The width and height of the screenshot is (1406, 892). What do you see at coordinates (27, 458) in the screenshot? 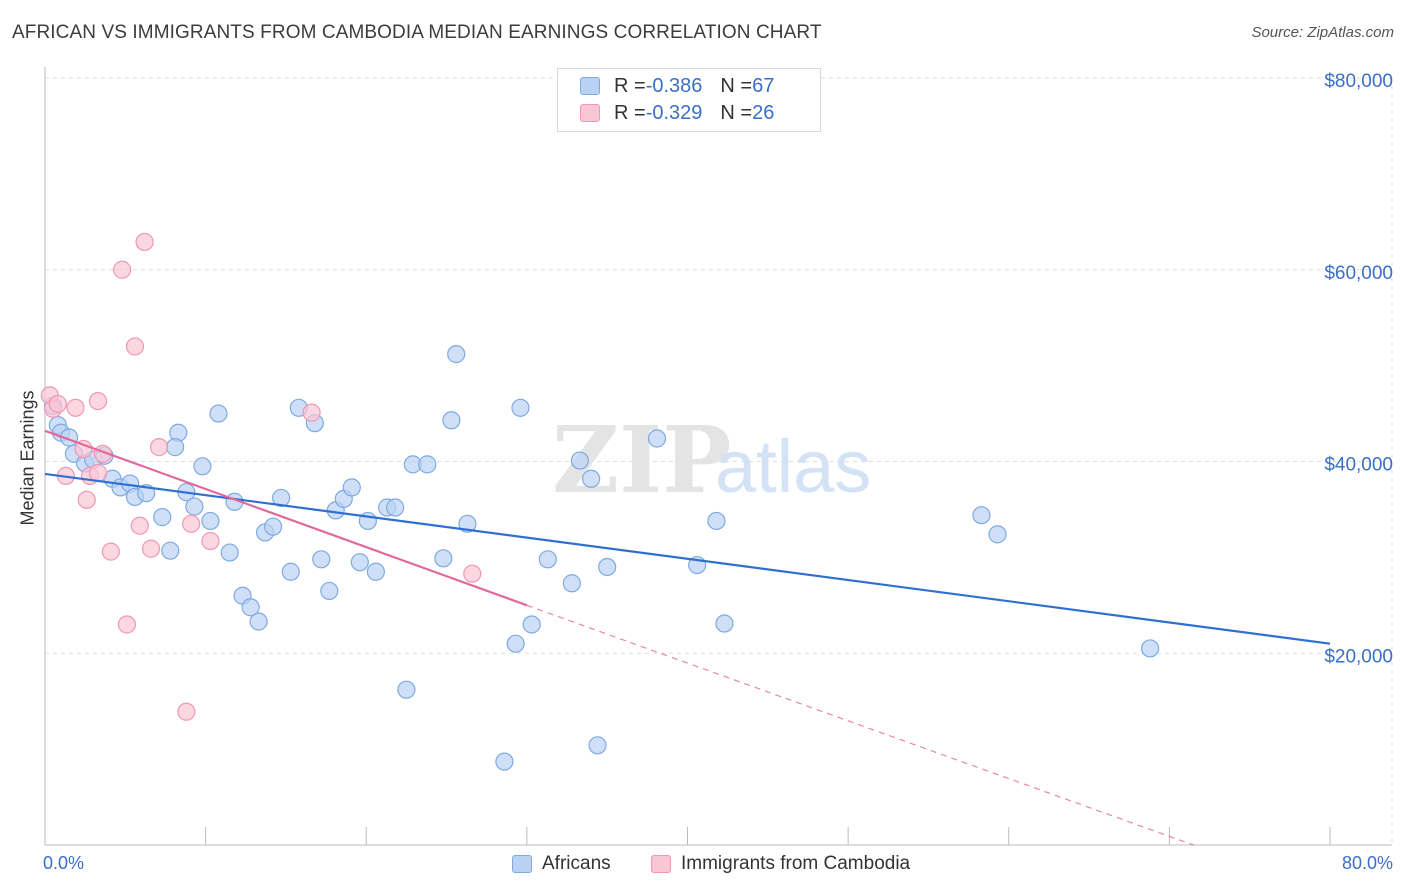
I see `y-axis-label: Median Earnings` at bounding box center [27, 458].